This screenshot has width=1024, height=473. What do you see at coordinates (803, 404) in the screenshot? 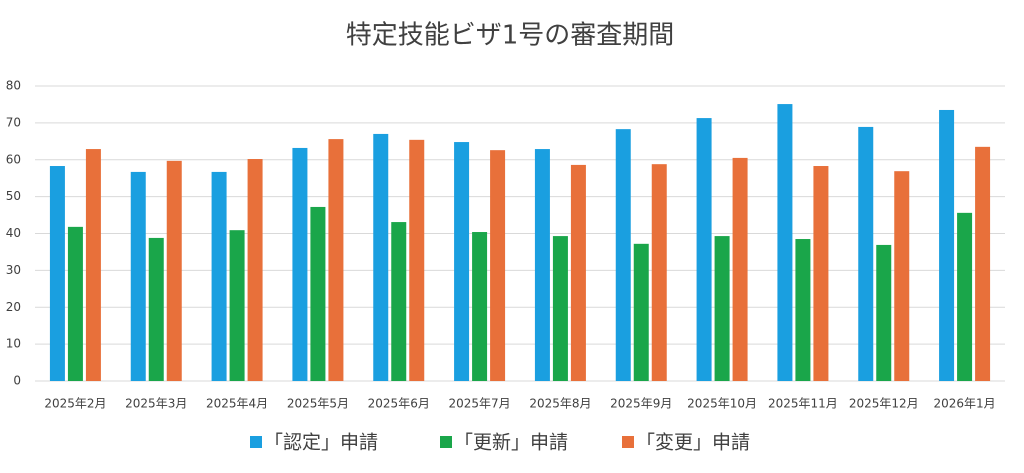
I see `x-tick-label: 2025年11月` at bounding box center [803, 404].